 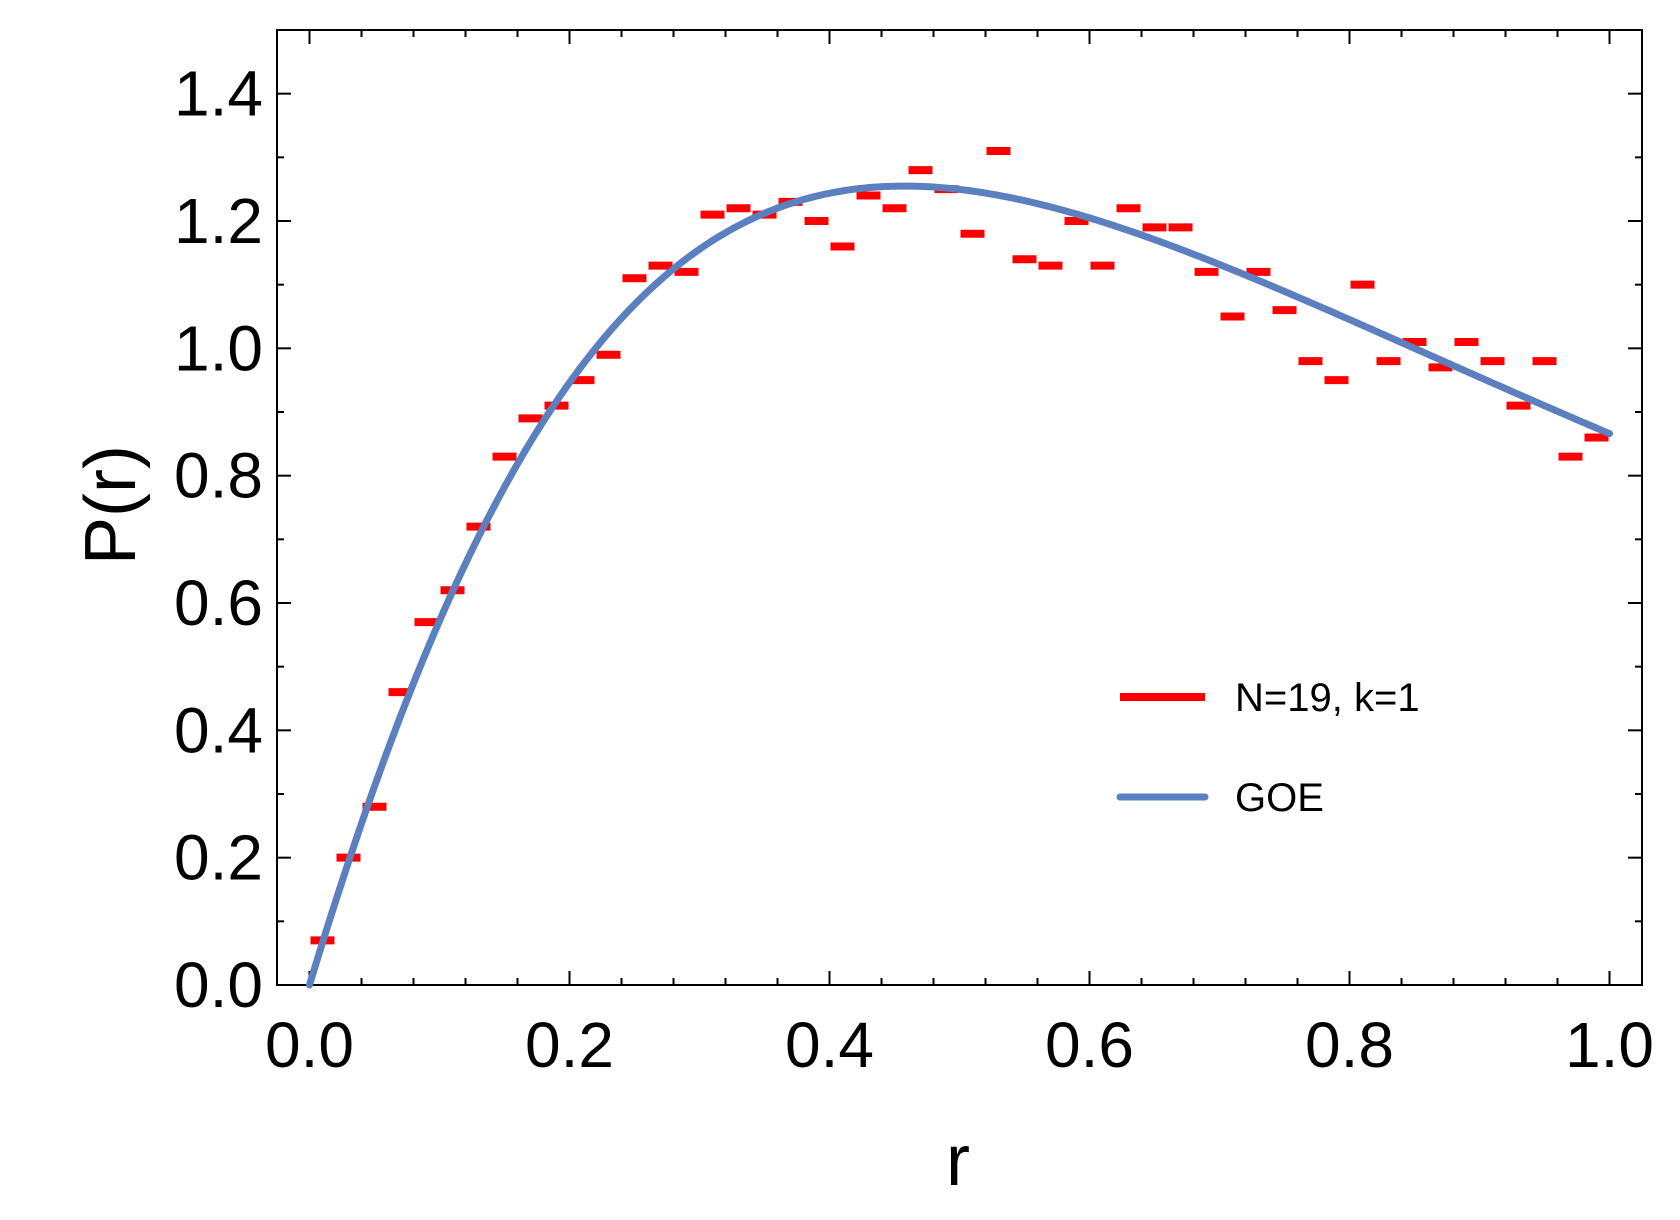 What do you see at coordinates (1609, 1045) in the screenshot?
I see `x-tick-label: 1.0` at bounding box center [1609, 1045].